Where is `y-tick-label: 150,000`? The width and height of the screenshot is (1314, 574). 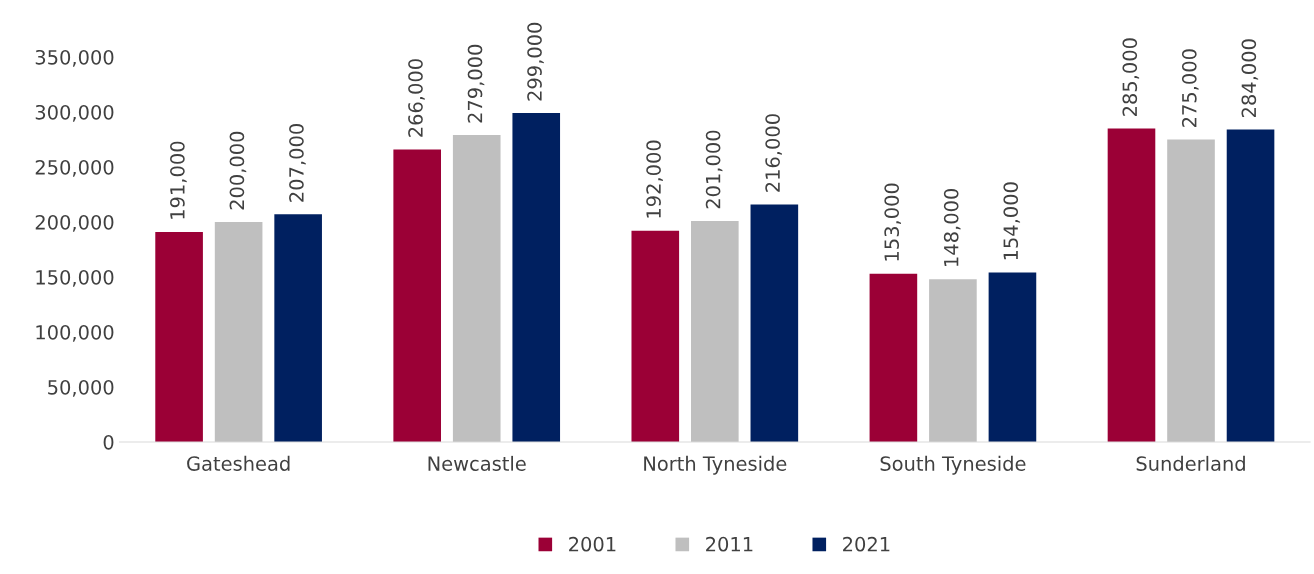 y-tick-label: 150,000 is located at coordinates (75, 278).